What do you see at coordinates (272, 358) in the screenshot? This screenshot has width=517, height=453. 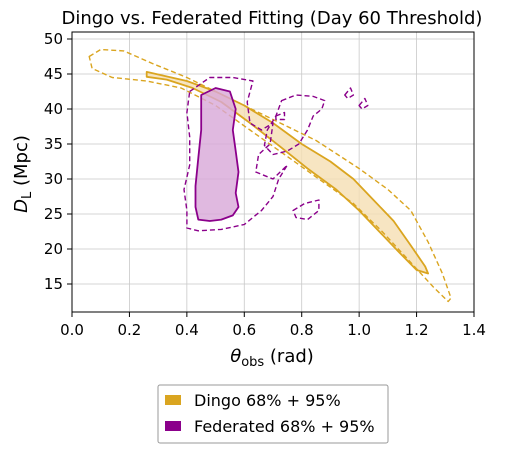 I see `x-axis-label: θobs (rad)` at bounding box center [272, 358].